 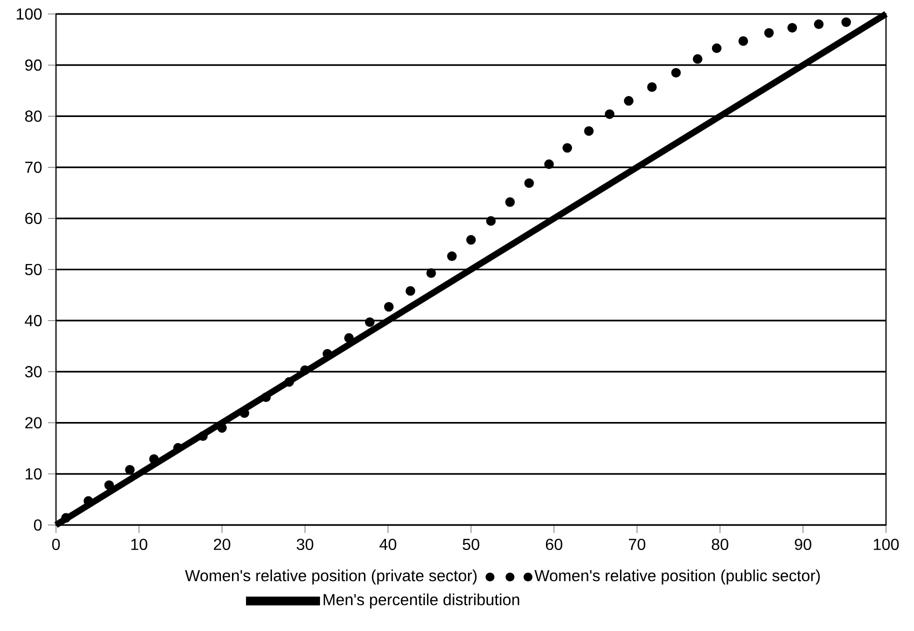 I want to click on y-tick-label: 40, so click(x=33, y=320).